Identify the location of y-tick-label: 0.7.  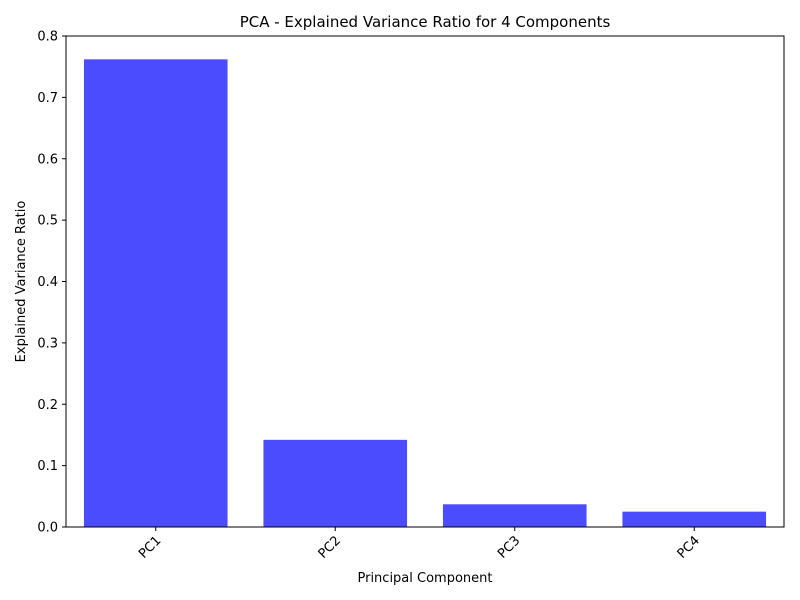
(47, 98).